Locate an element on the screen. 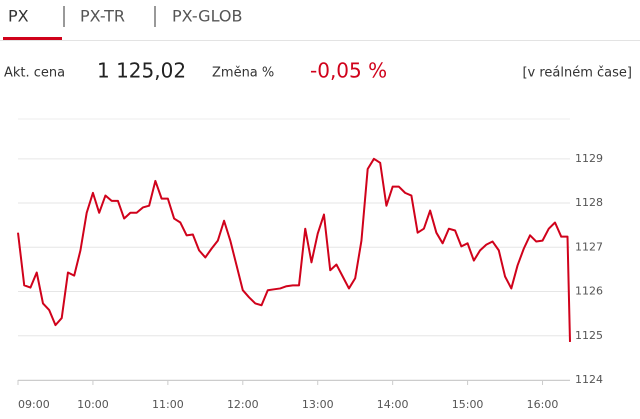 This screenshot has width=640, height=419. price-label: Akt. cena is located at coordinates (34, 73).